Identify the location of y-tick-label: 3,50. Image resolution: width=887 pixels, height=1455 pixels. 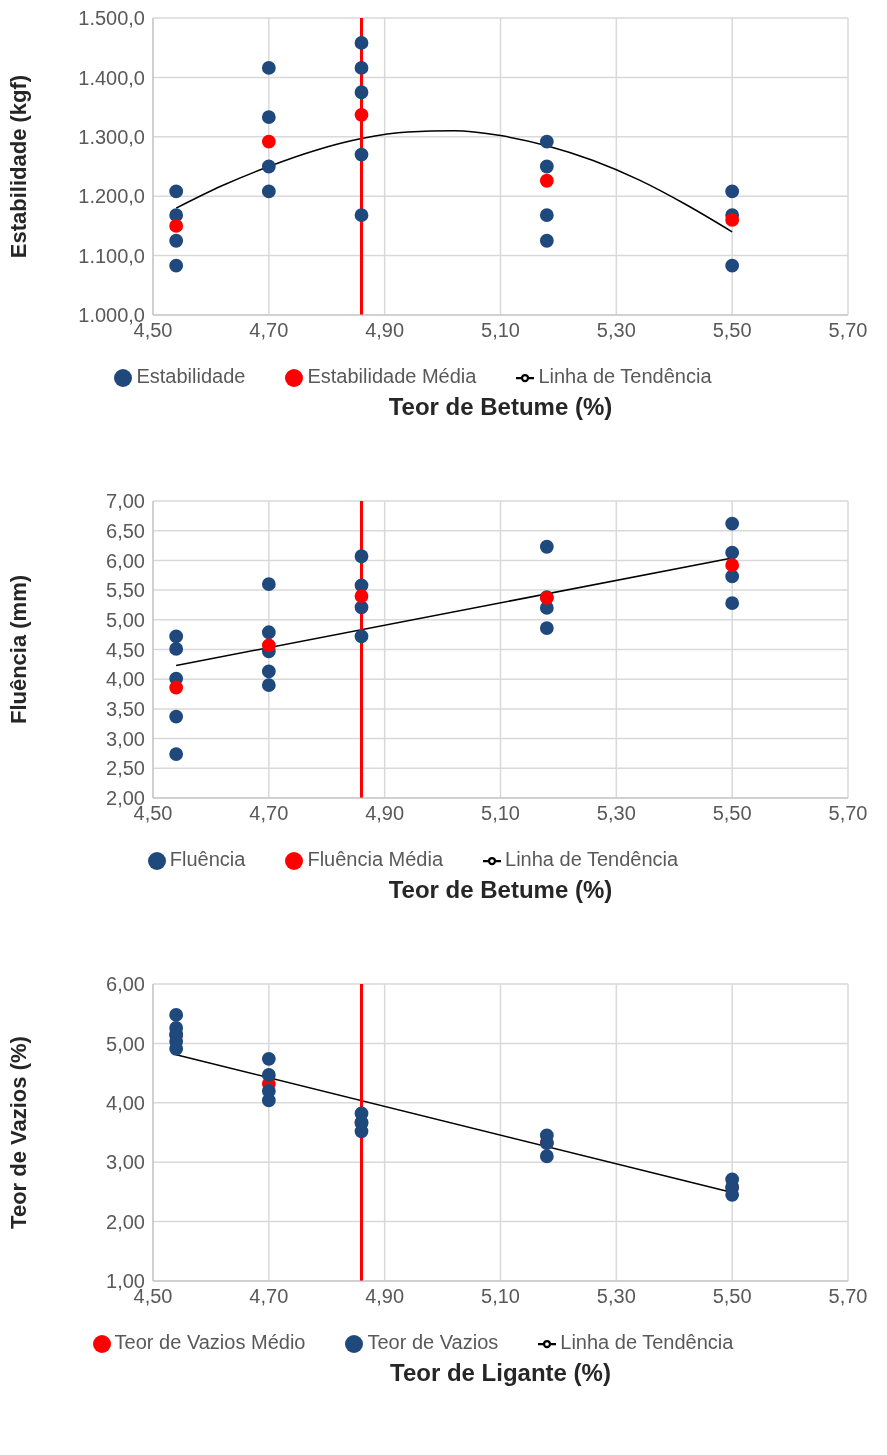
(125, 709).